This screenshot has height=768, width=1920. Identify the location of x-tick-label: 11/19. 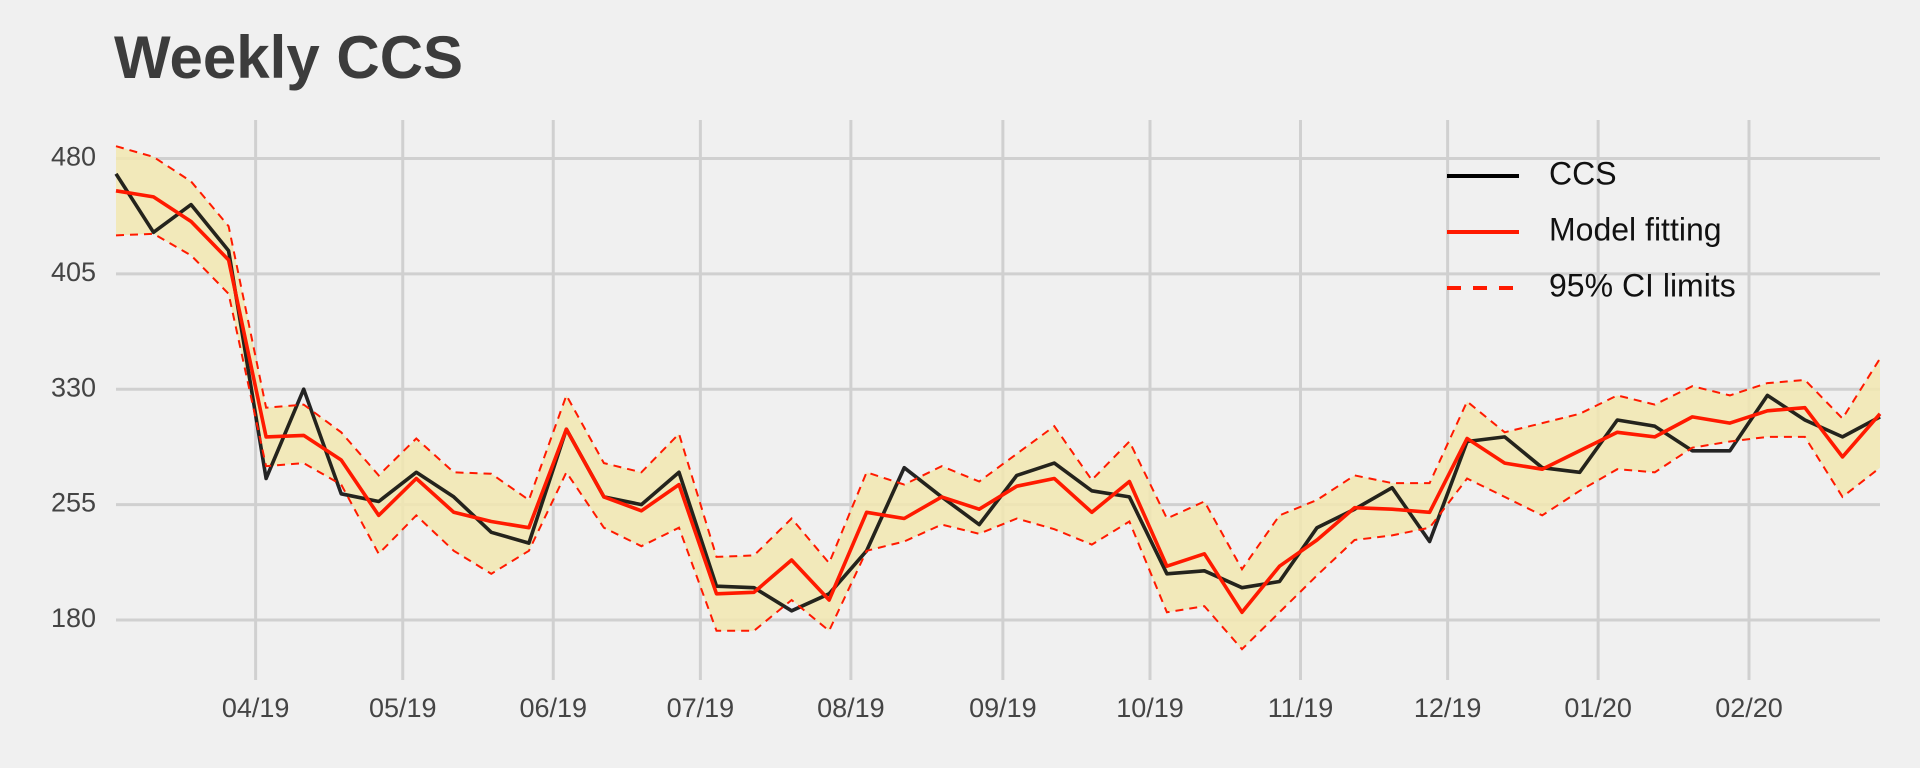
(1301, 708).